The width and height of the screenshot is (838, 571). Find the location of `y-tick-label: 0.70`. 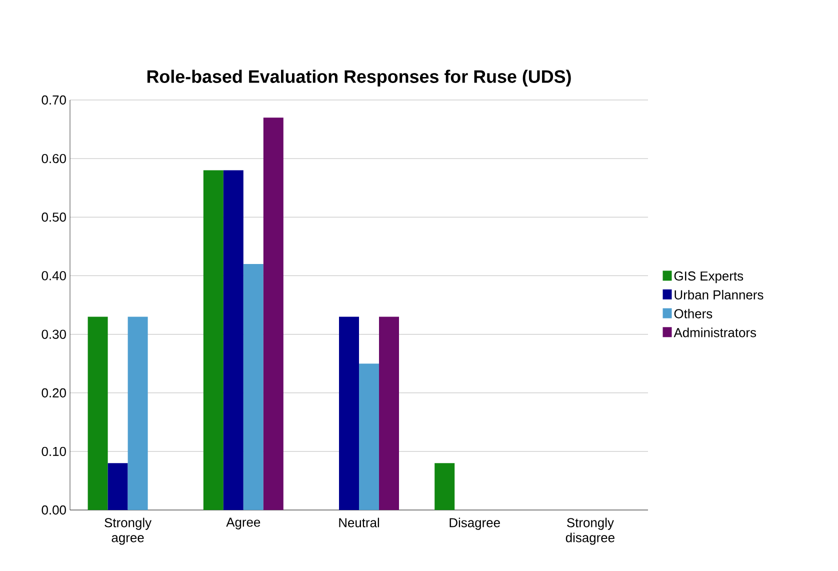

y-tick-label: 0.70 is located at coordinates (54, 100).